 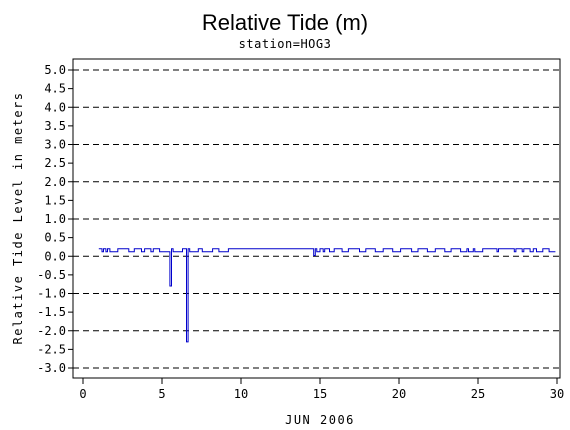 What do you see at coordinates (285, 22) in the screenshot?
I see `chart-title: Relative Tide (m)` at bounding box center [285, 22].